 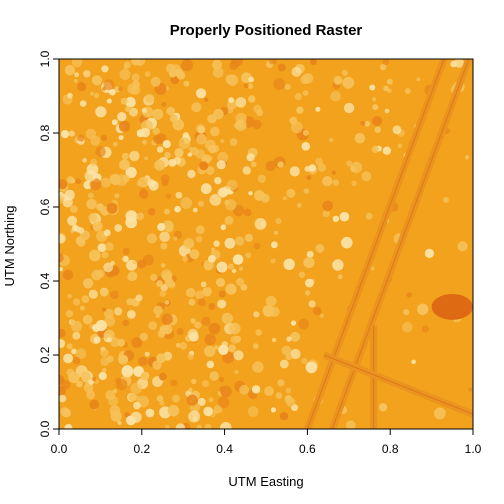 I want to click on y-tick-label: 0.4, so click(x=45, y=280).